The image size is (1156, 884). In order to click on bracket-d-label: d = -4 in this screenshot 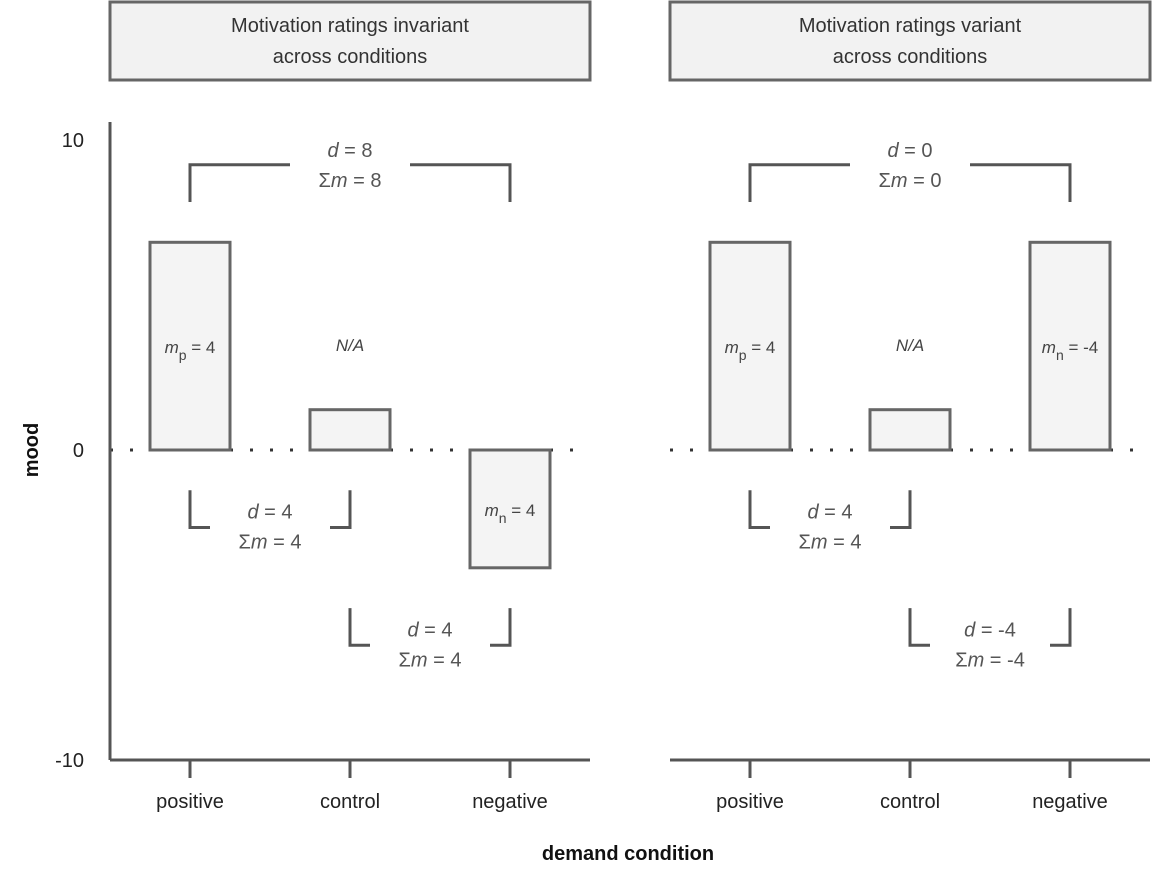, I will do `click(990, 630)`.